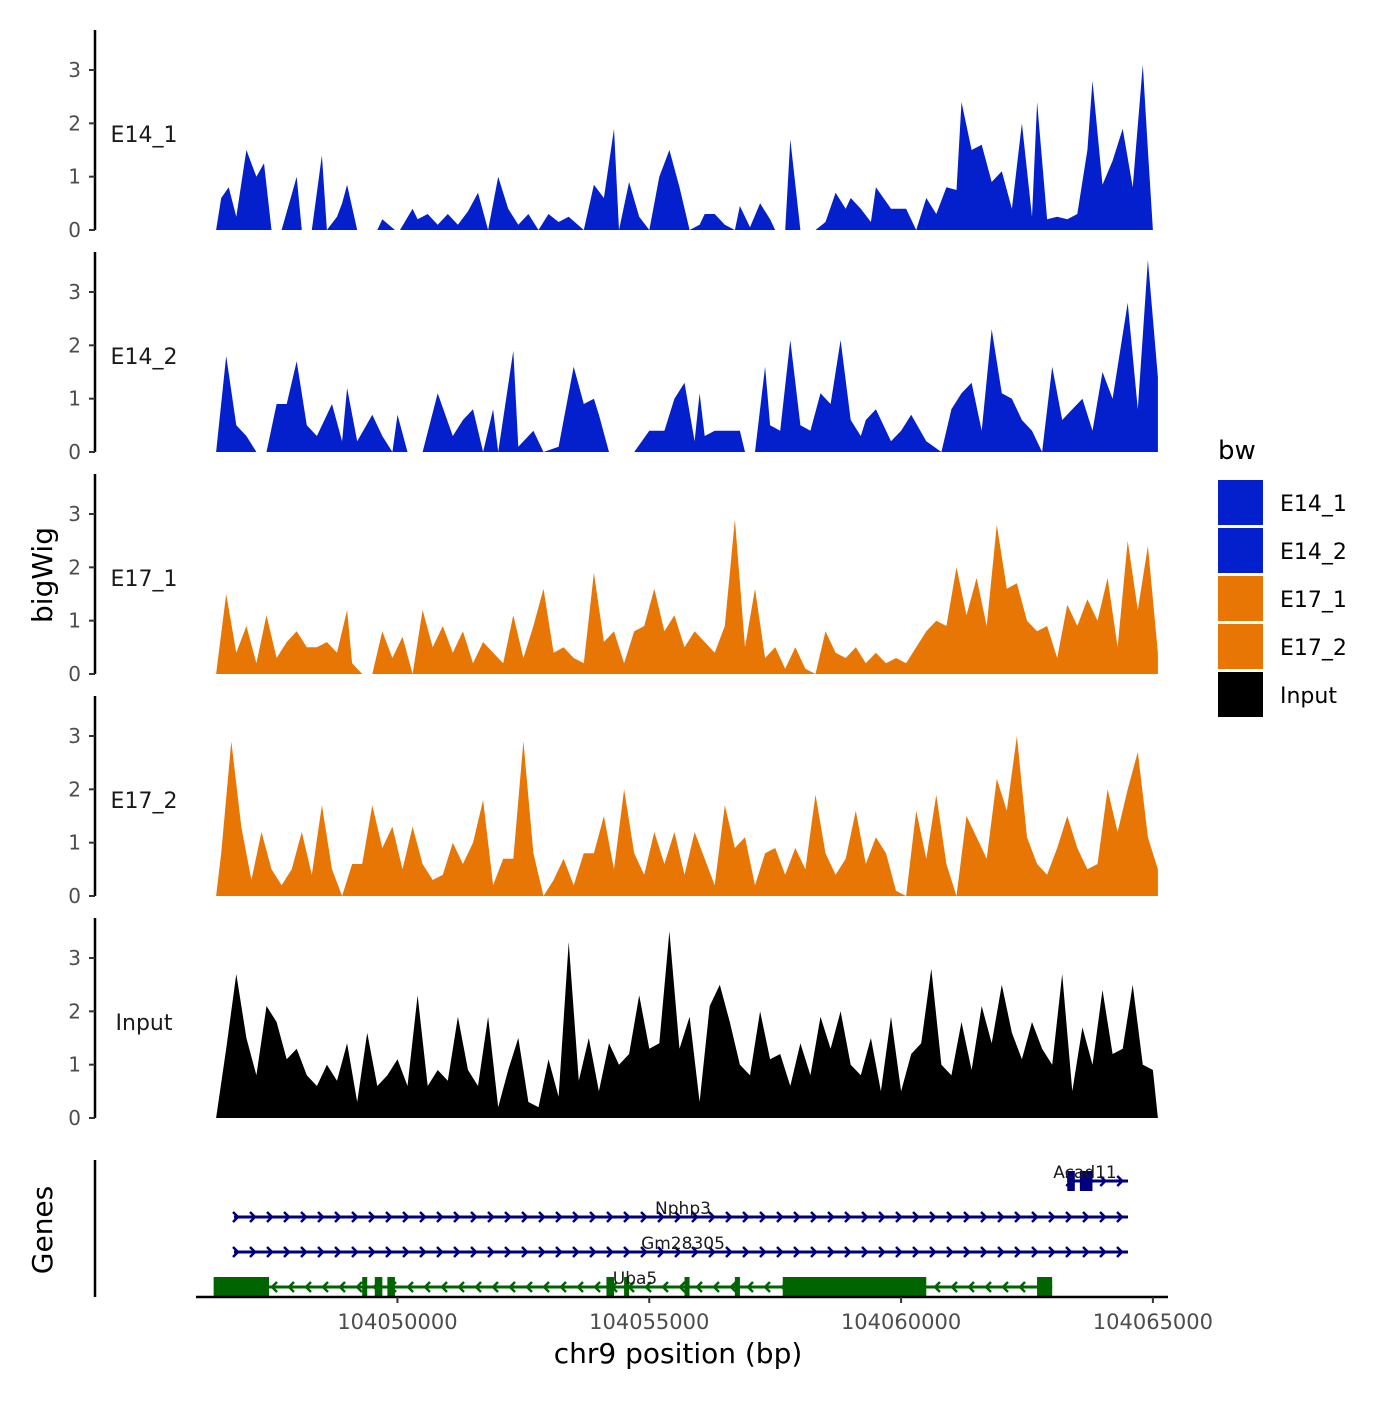 The height and width of the screenshot is (1404, 1400). I want to click on legend-label-E14_2: E14_2, so click(1313, 552).